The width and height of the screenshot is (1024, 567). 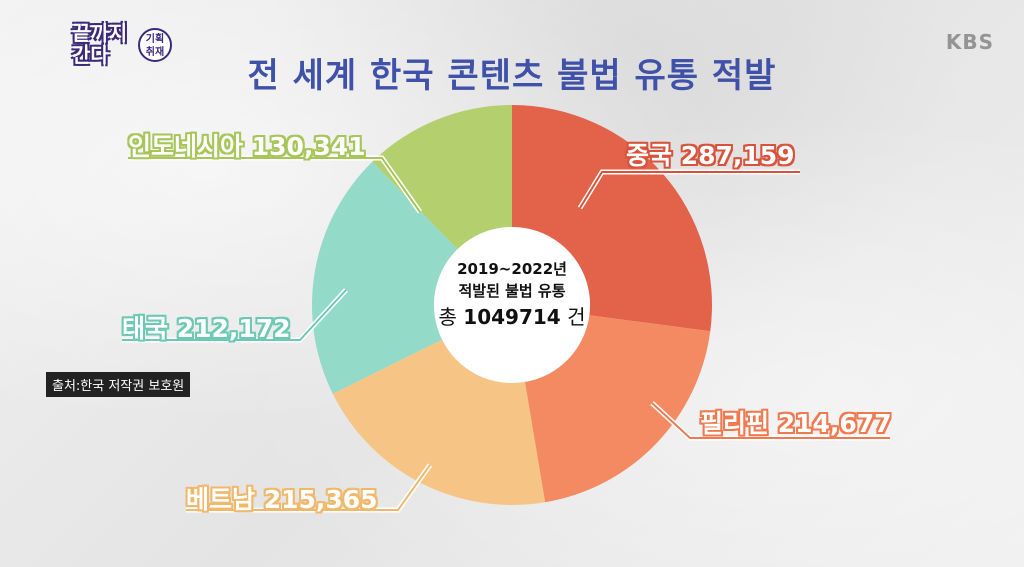 What do you see at coordinates (100, 44) in the screenshot?
I see `logo-title: 끝까지 간다` at bounding box center [100, 44].